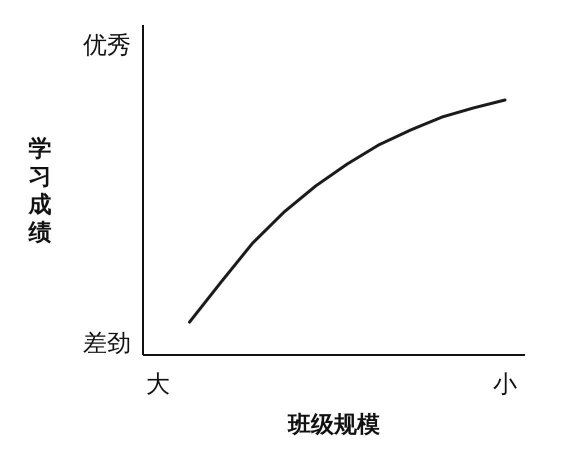 The image size is (566, 460). What do you see at coordinates (40, 191) in the screenshot?
I see `y-axis-title: 学习成绩` at bounding box center [40, 191].